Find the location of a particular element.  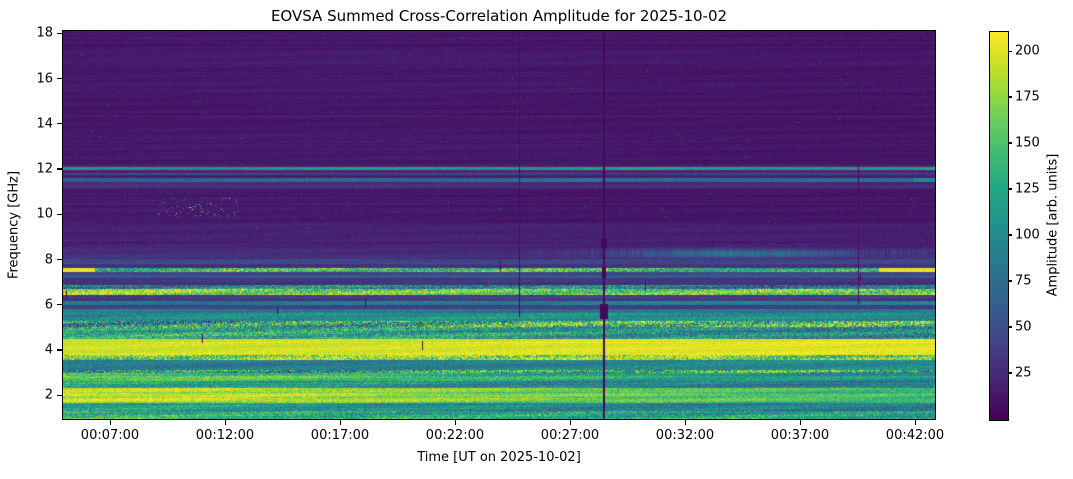

x-tick-label: 00:17:00 is located at coordinates (340, 435).